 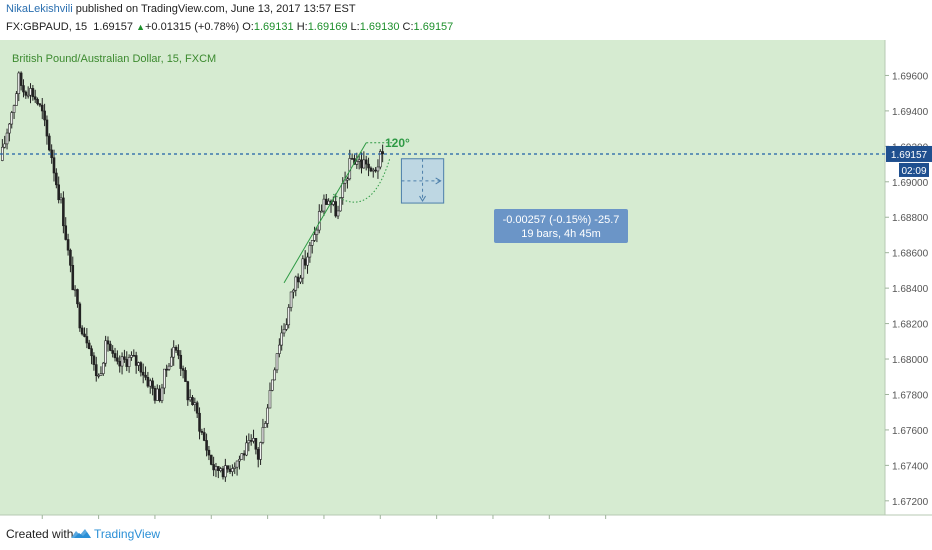 I want to click on y-tick-label: 1.67600, so click(x=910, y=431).